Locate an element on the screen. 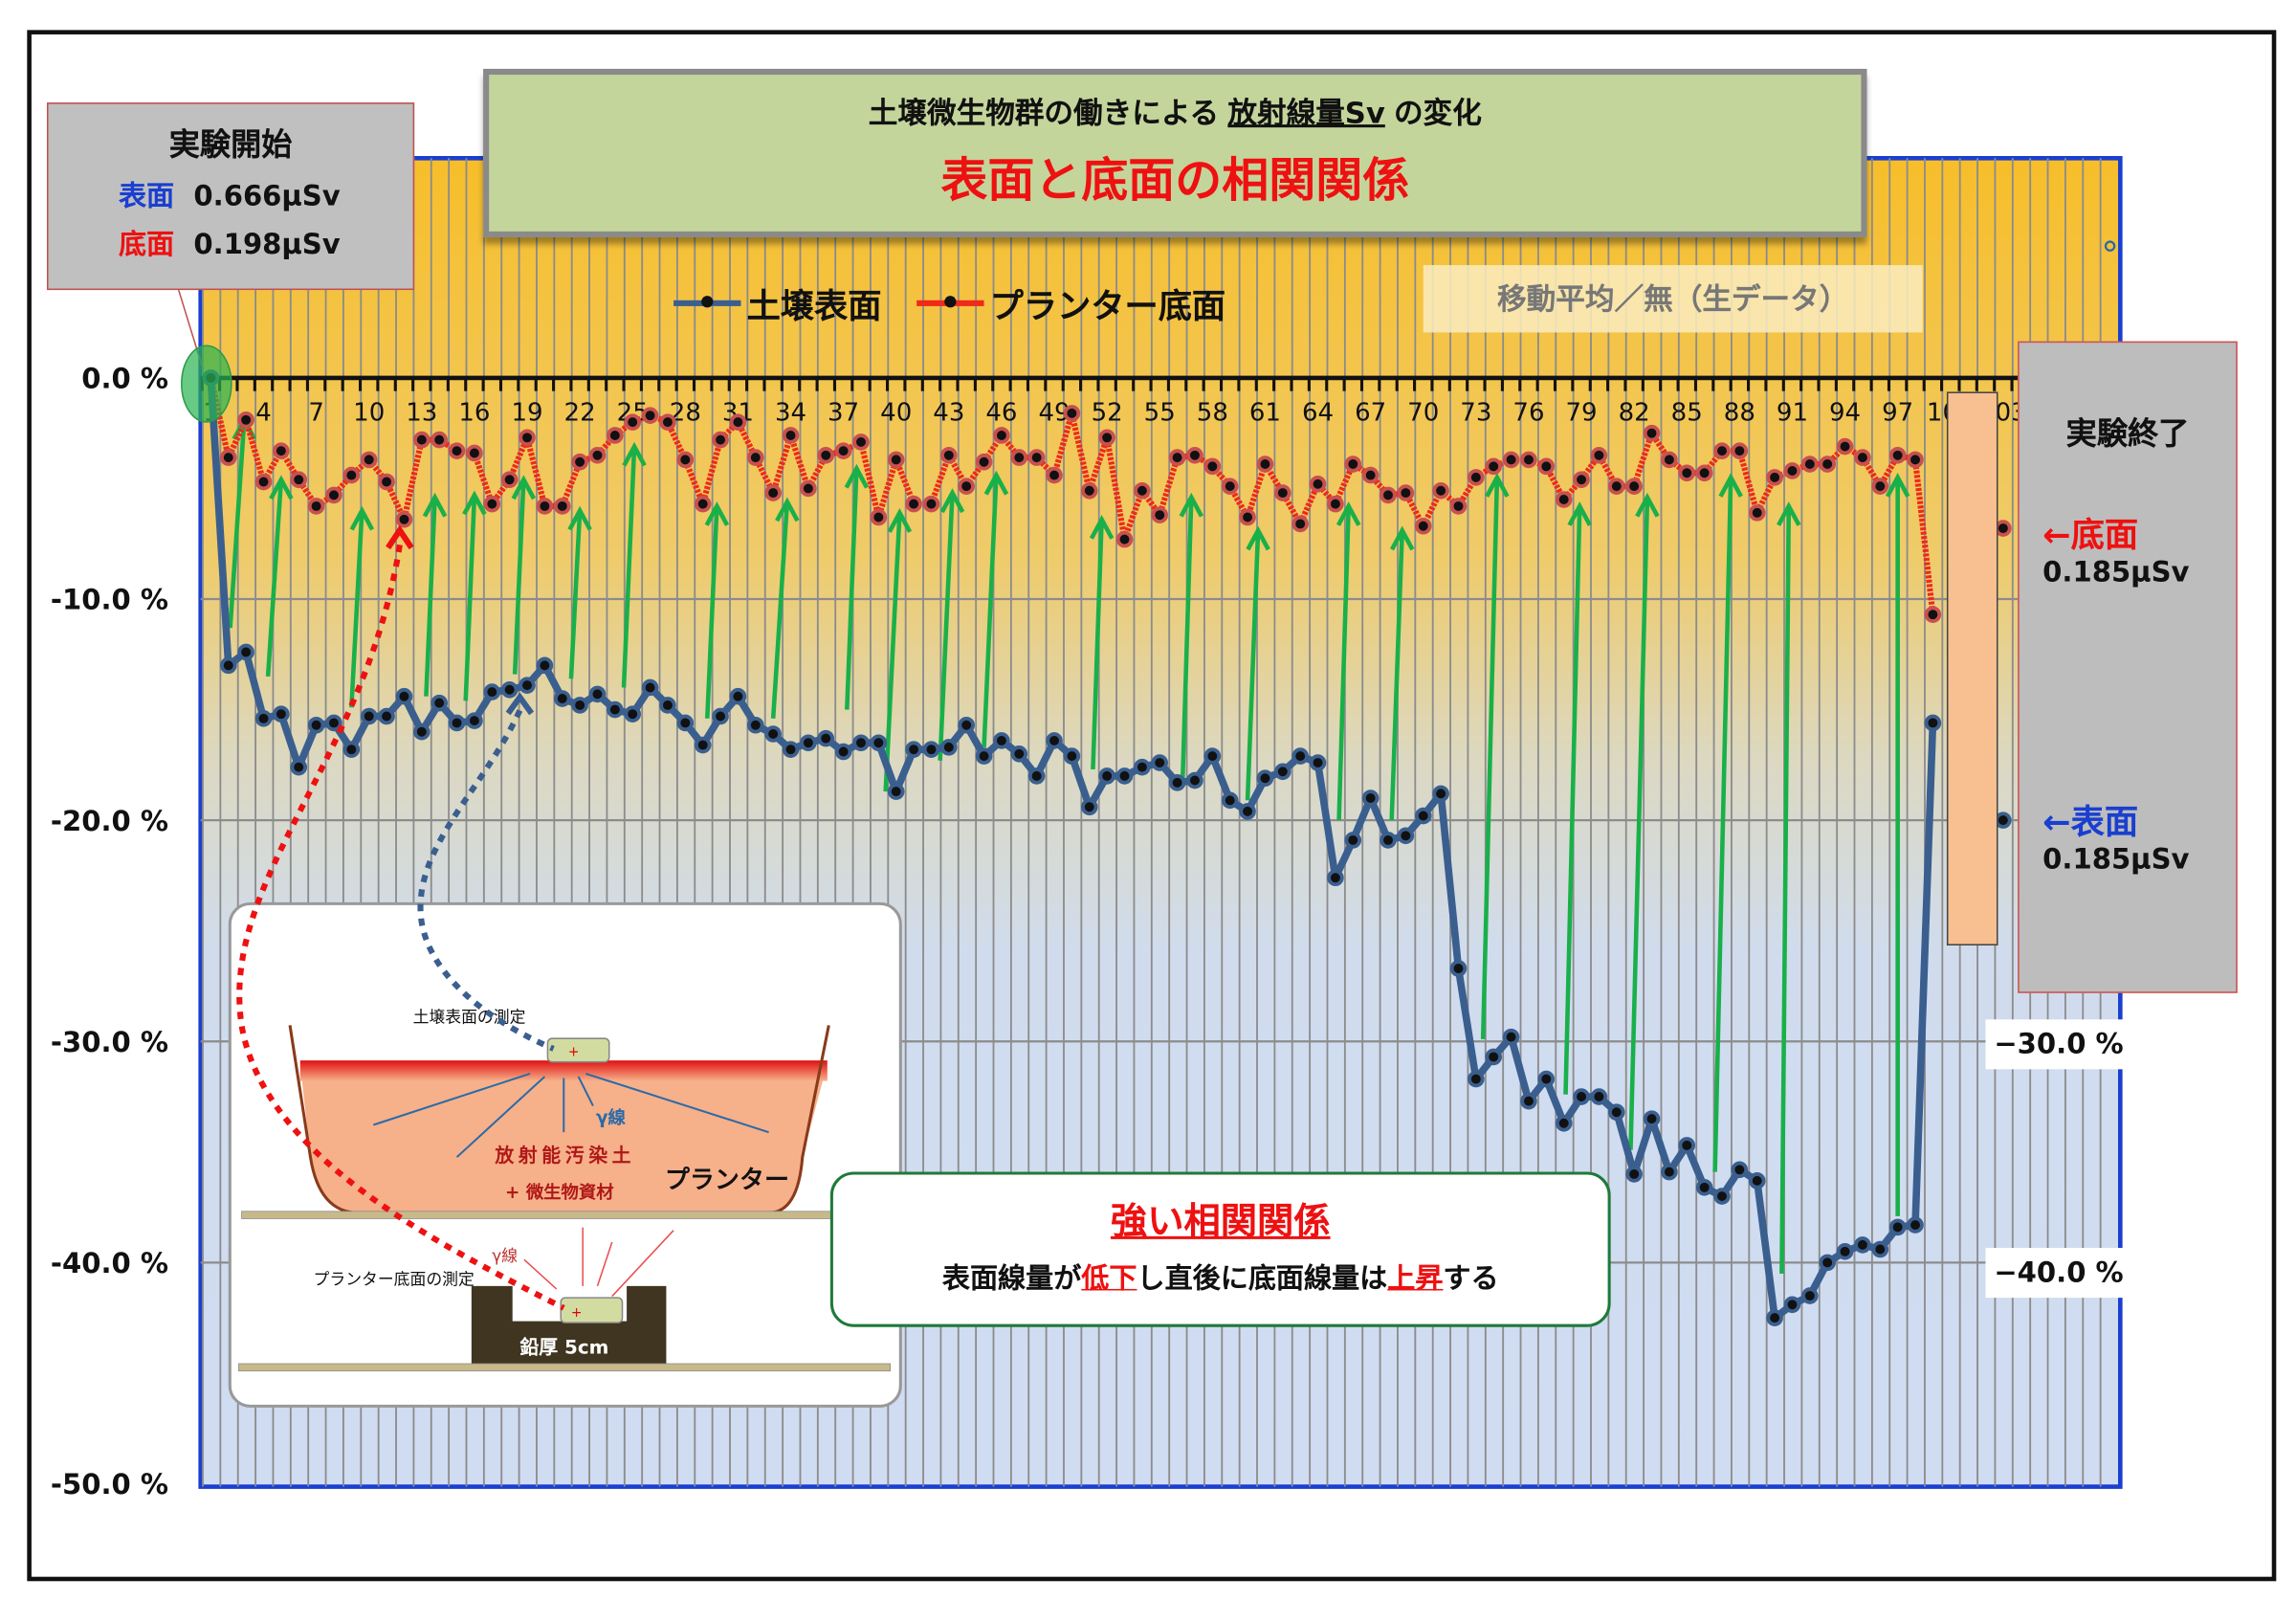 This screenshot has height=1623, width=2296. x-tick-label: 58 is located at coordinates (1212, 413).